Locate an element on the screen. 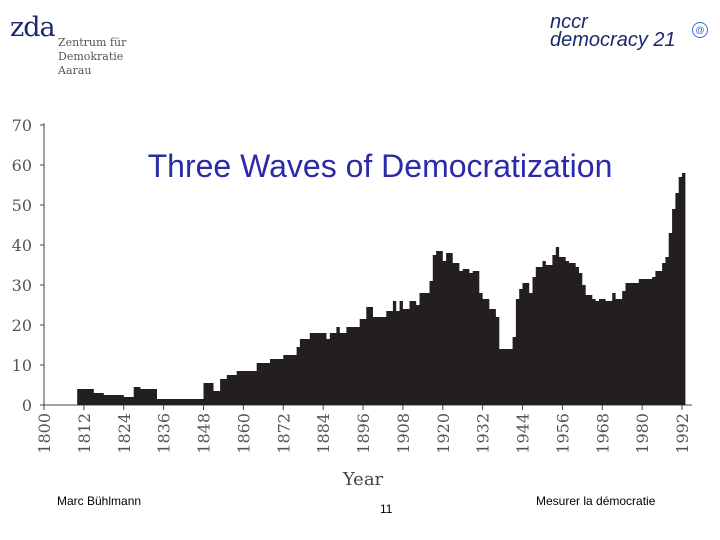 The image size is (720, 540). x-tick-label: 1848 is located at coordinates (204, 433).